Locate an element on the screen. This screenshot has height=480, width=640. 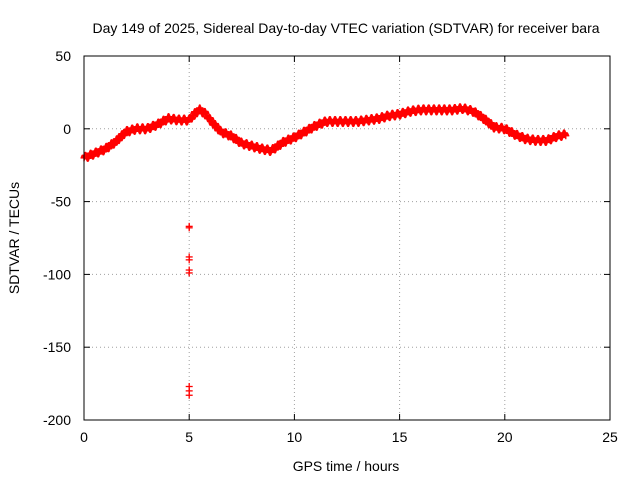
x-tick-label: 25 is located at coordinates (610, 437).